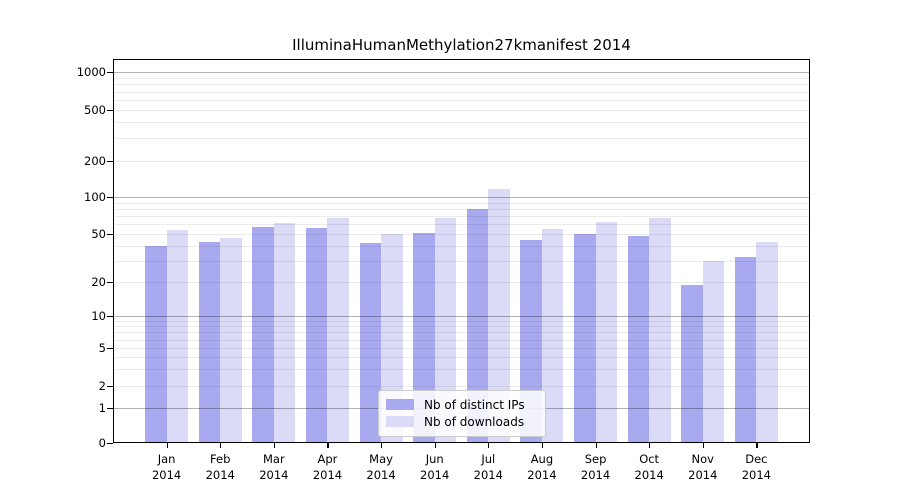 The image size is (900, 500). Describe the element at coordinates (745, 350) in the screenshot. I see `bar-ips-dec` at that location.